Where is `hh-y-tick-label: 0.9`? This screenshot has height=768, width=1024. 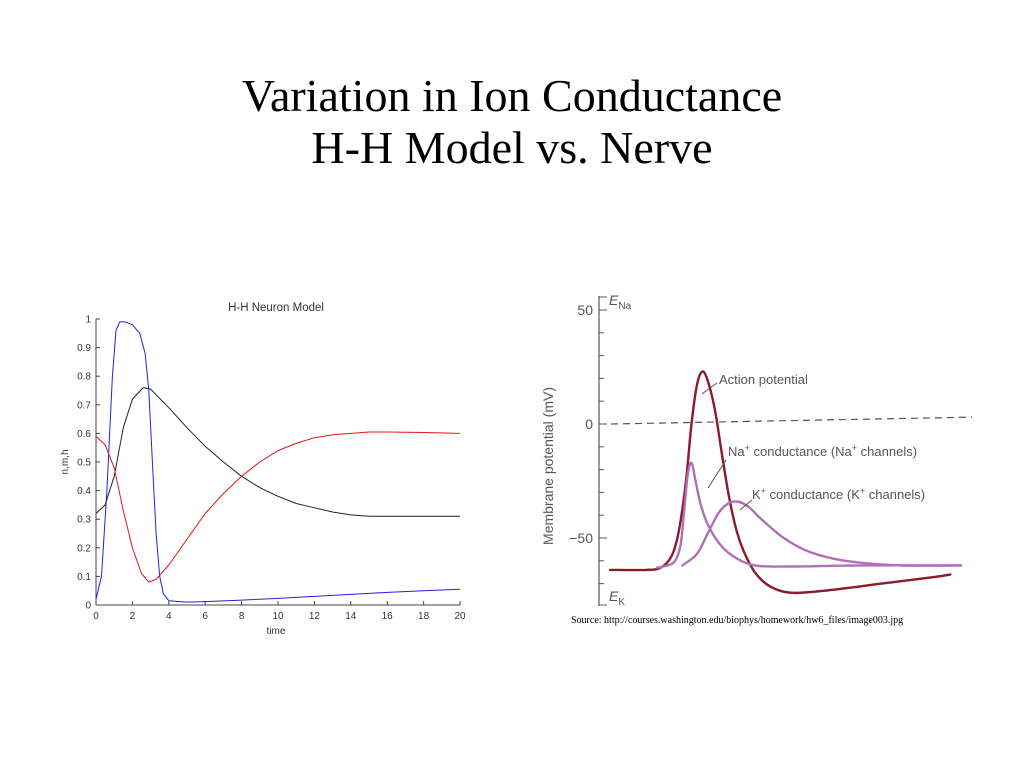
hh-y-tick-label: 0.9 is located at coordinates (84, 348).